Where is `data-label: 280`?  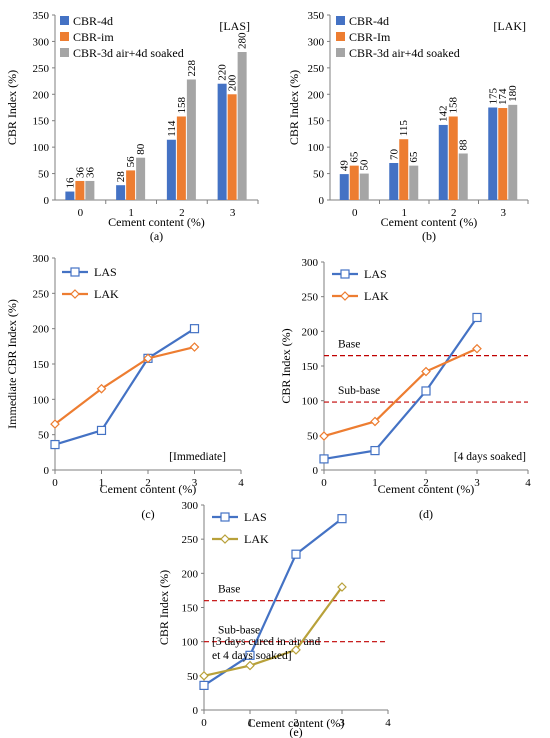 data-label: 280 is located at coordinates (243, 40).